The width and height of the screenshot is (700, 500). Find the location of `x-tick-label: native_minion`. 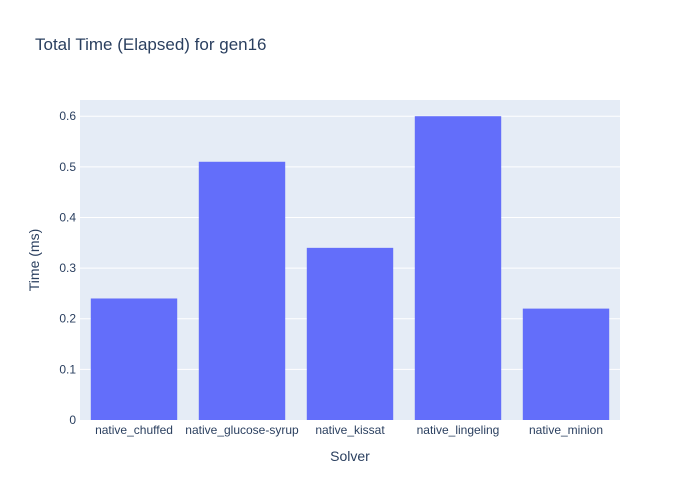

x-tick-label: native_minion is located at coordinates (566, 430).